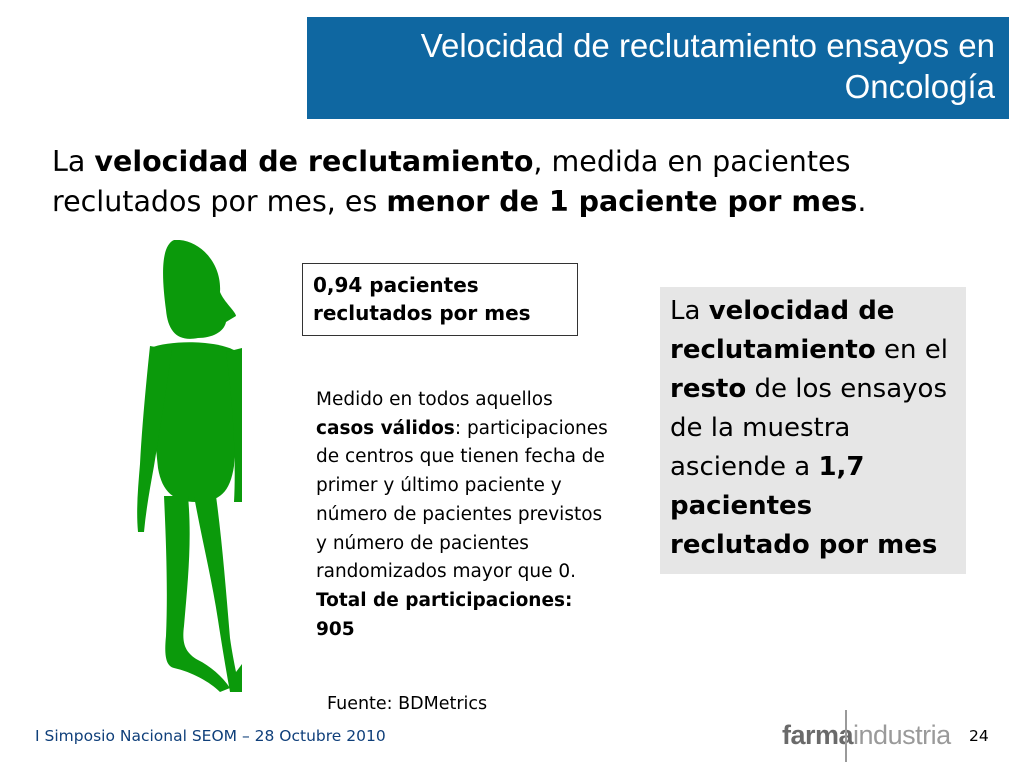  What do you see at coordinates (73, 161) in the screenshot?
I see `lead-text-1: La` at bounding box center [73, 161].